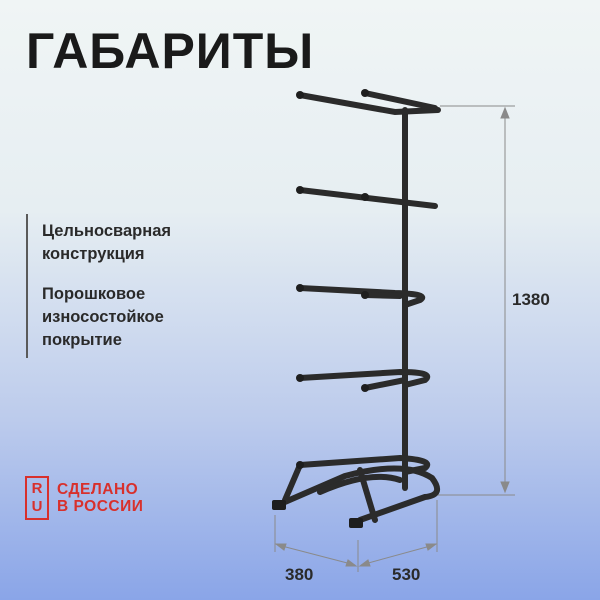 The height and width of the screenshot is (600, 600). I want to click on feature-coating: Порошковое износостойкое покрытие, so click(103, 317).